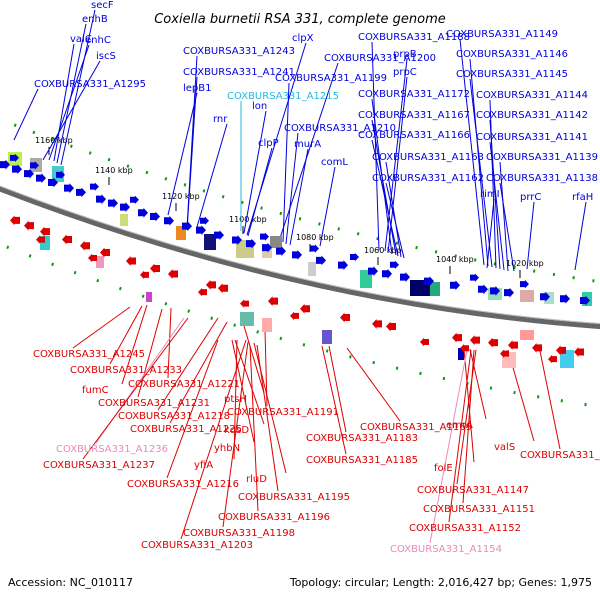 Image resolution: width=600 pixels, height=600 pixels. Describe the element at coordinates (248, 219) in the screenshot. I see `scale-tick-label: 1100 kbp` at that location.